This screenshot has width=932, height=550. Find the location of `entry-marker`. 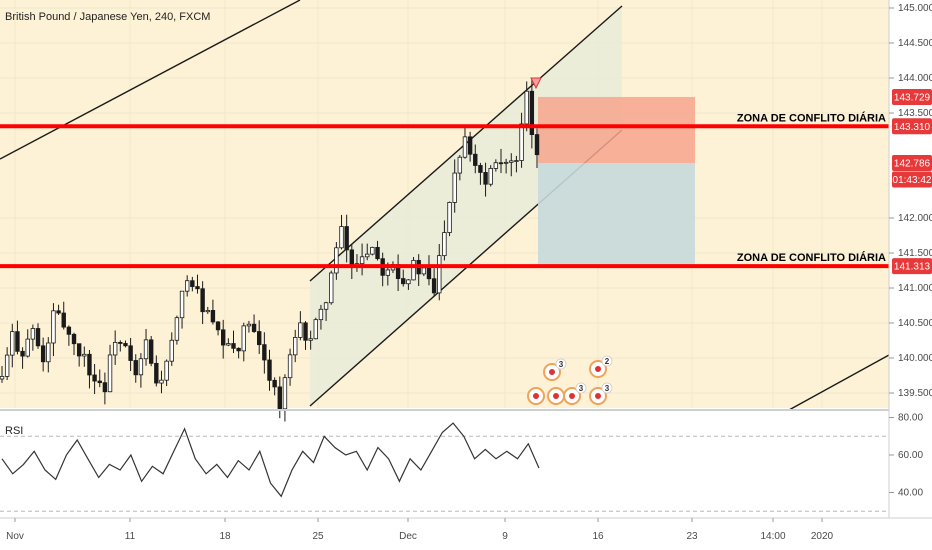

entry-marker is located at coordinates (536, 83).